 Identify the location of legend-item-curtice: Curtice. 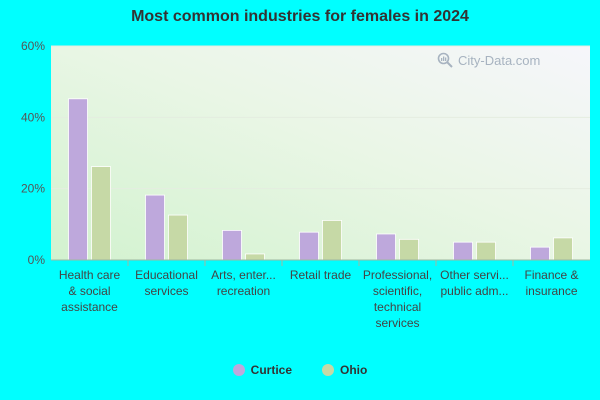
(262, 370).